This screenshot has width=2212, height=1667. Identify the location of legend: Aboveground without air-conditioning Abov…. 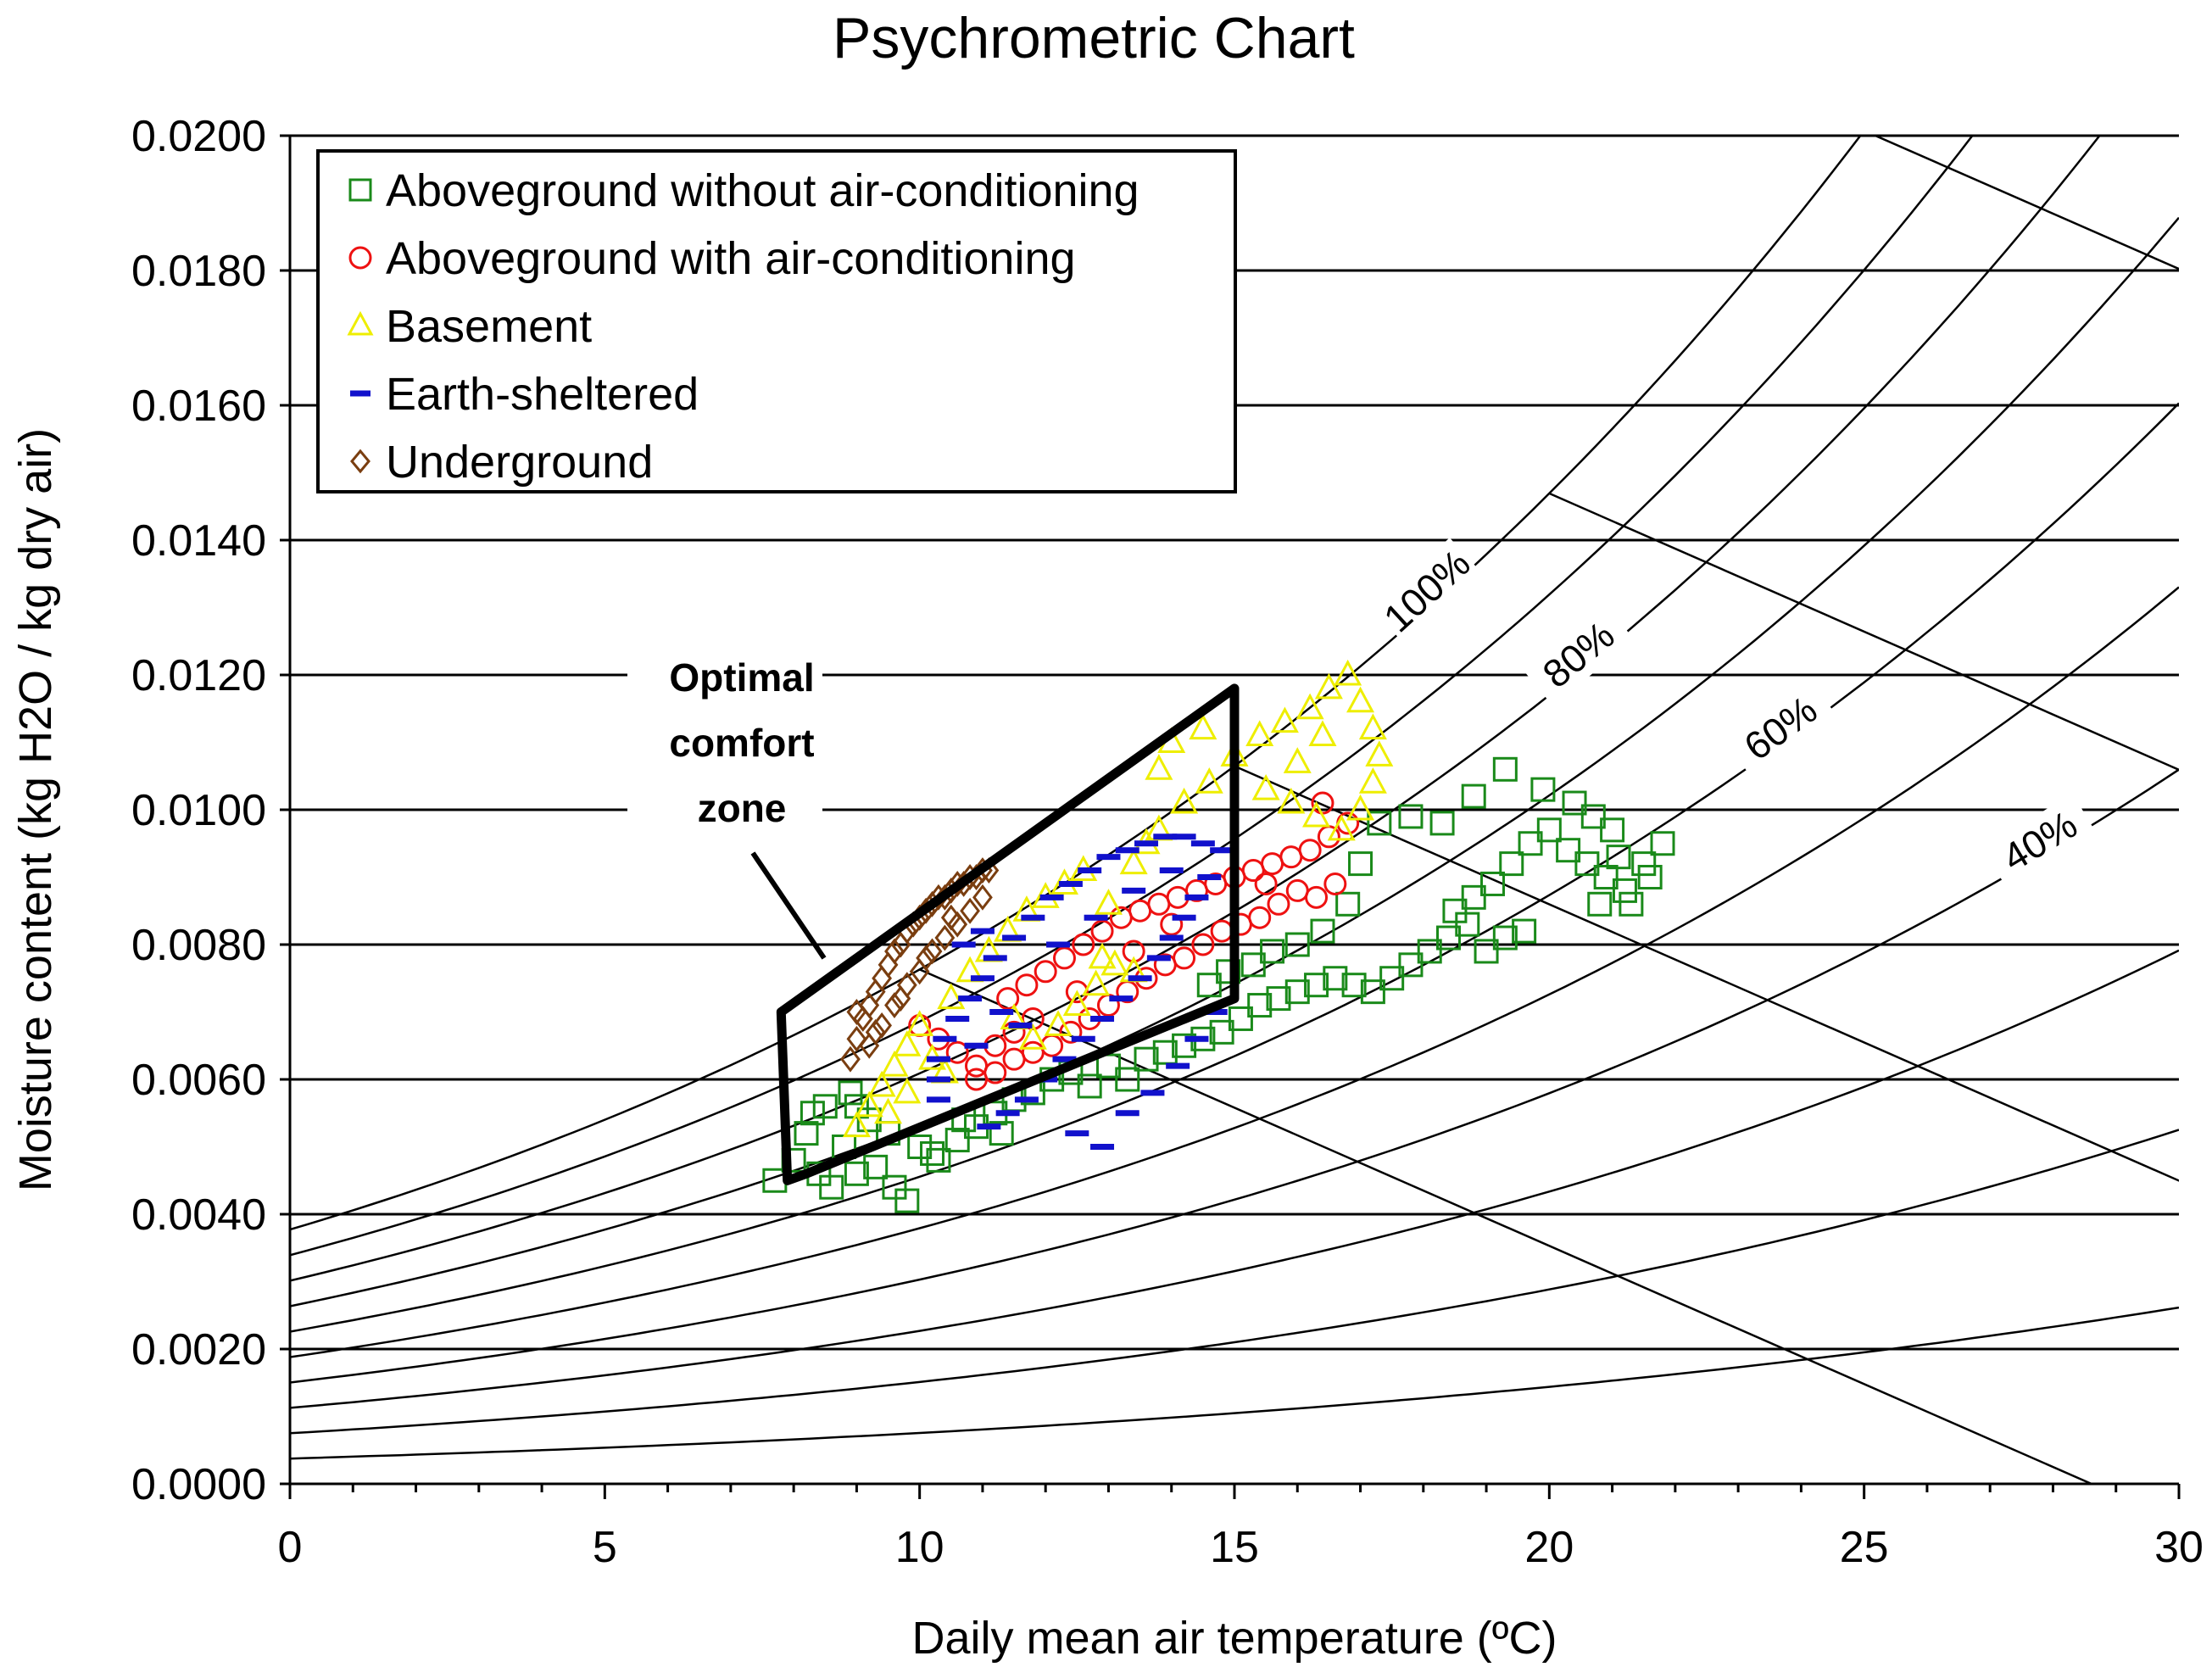
(776, 321).